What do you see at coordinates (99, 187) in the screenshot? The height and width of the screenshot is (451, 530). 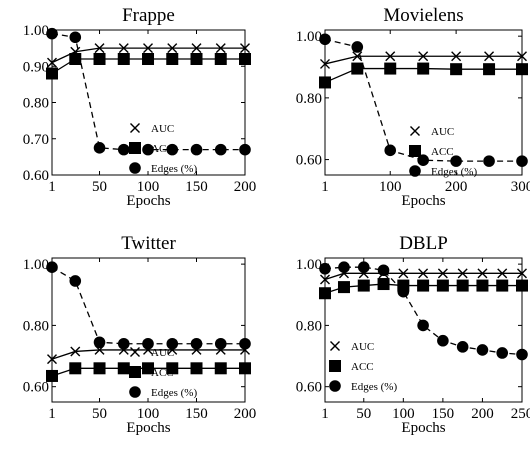 I see `x-tick-label: 50` at bounding box center [99, 187].